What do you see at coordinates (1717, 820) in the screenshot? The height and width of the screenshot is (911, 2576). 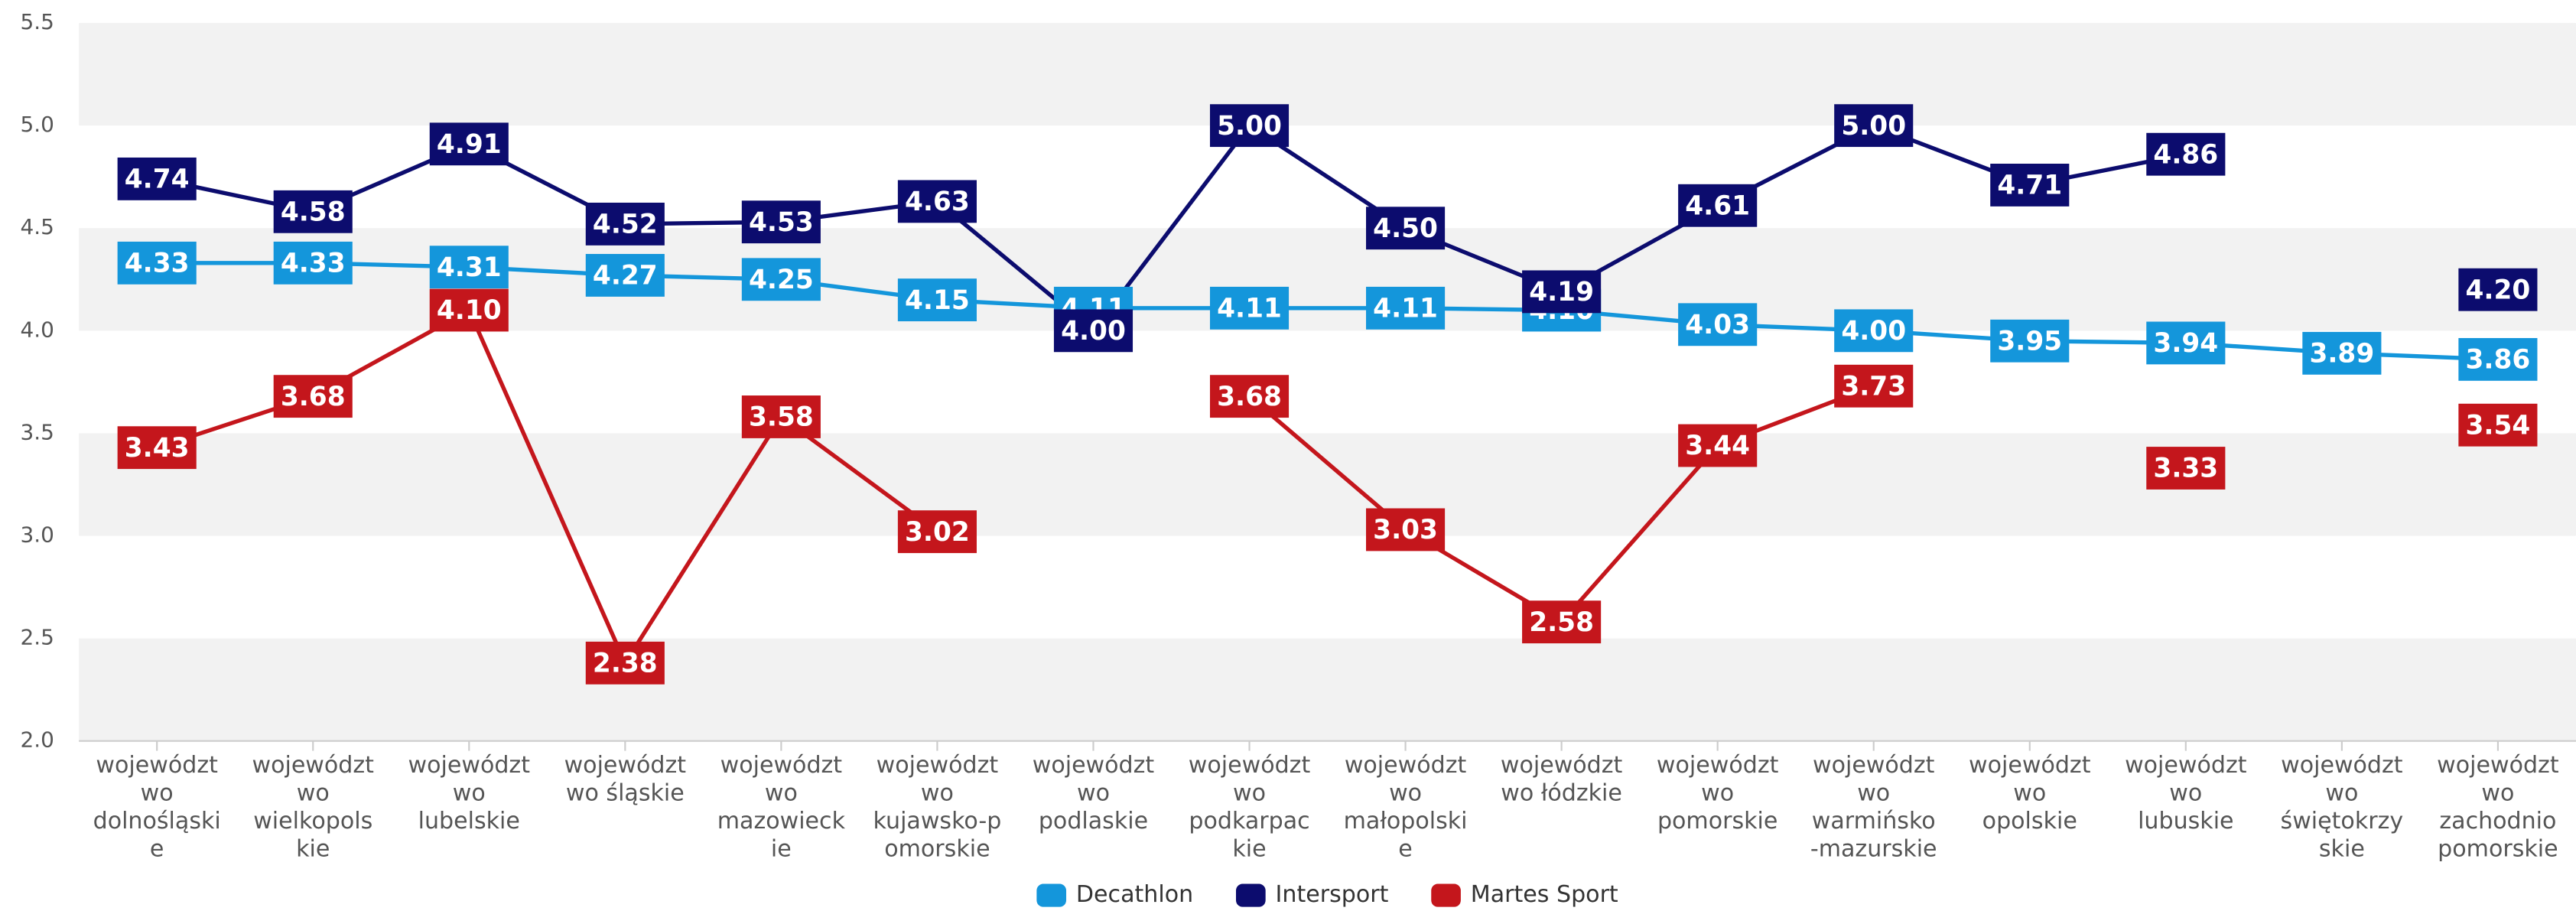 I see `x-tick-line: pomorskie` at bounding box center [1717, 820].